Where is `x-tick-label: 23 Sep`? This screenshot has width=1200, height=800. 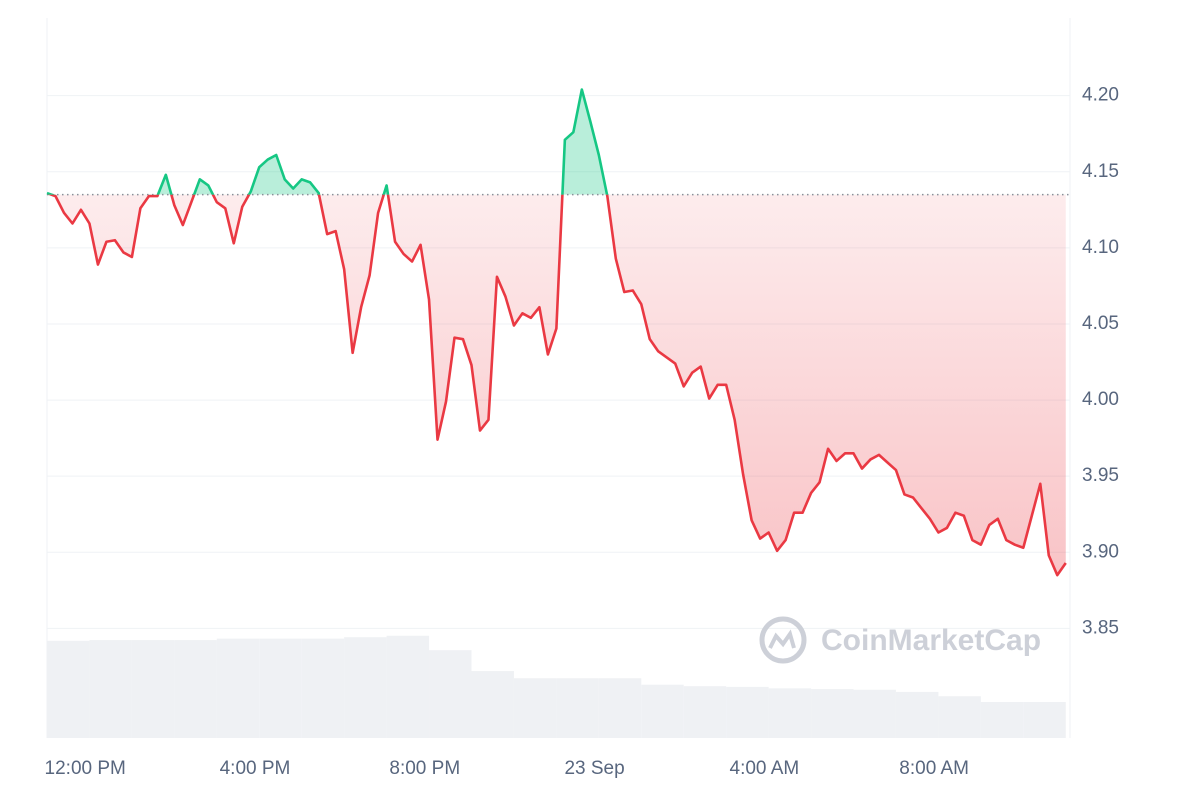 x-tick-label: 23 Sep is located at coordinates (594, 768).